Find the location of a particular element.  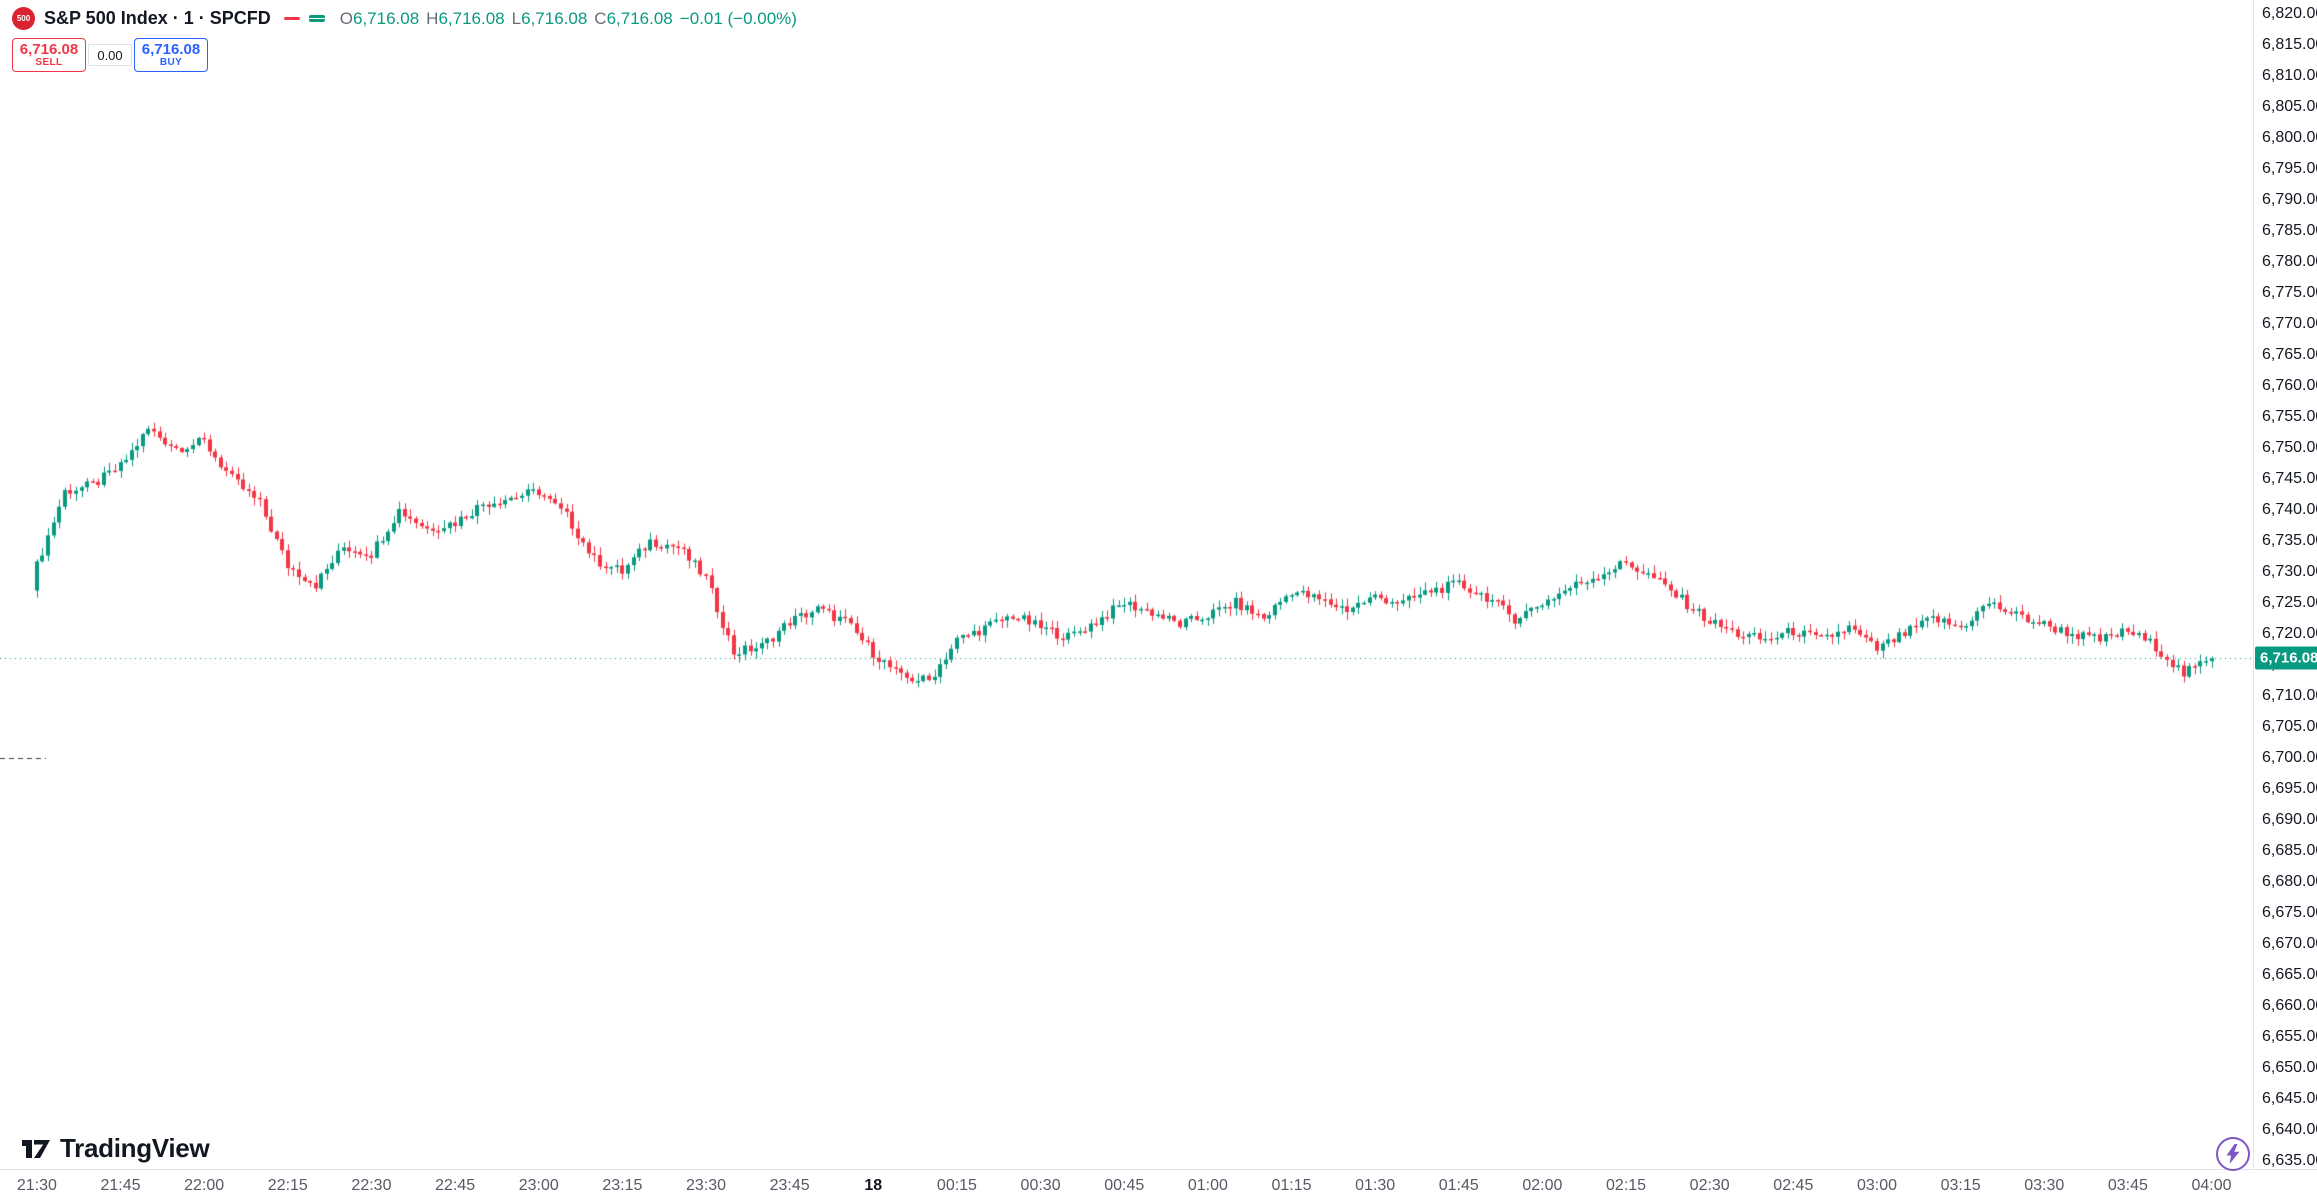

lightning-button is located at coordinates (2233, 1154).